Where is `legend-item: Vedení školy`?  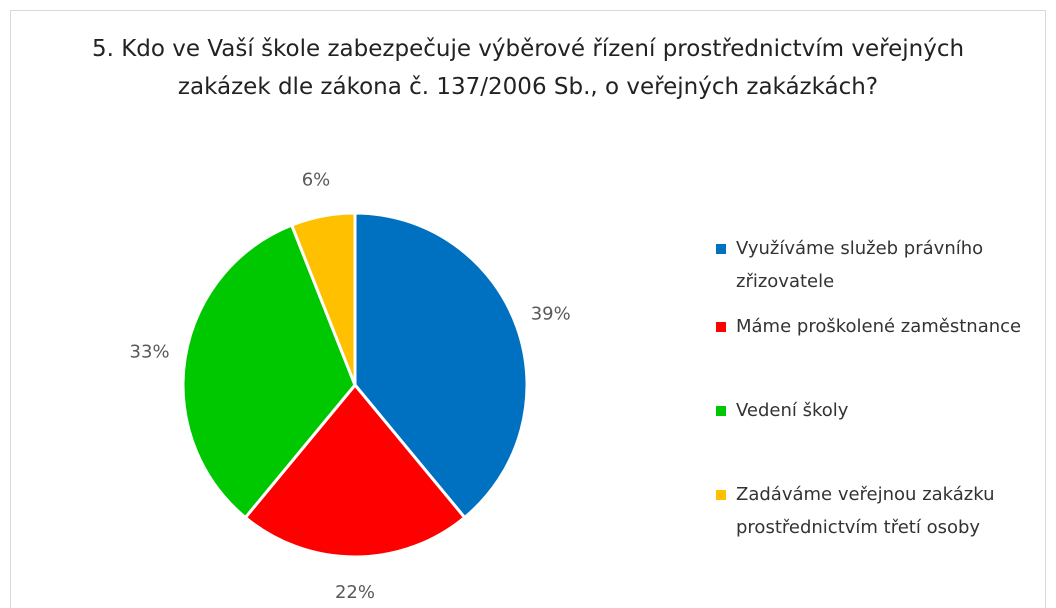 legend-item: Vedení školy is located at coordinates (876, 410).